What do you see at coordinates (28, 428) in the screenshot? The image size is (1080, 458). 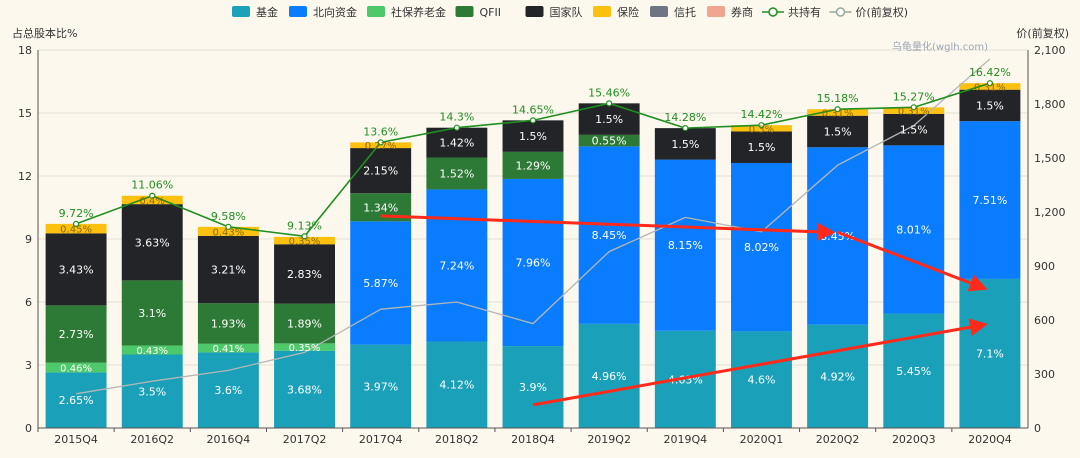 I see `y-left-tick-label: 0` at bounding box center [28, 428].